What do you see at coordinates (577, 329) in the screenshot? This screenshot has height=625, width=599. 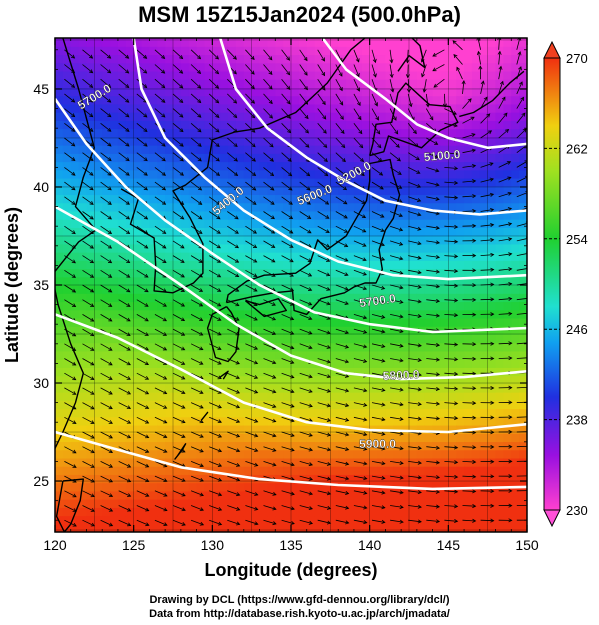 I see `colorbar-tick-label: 246` at bounding box center [577, 329].